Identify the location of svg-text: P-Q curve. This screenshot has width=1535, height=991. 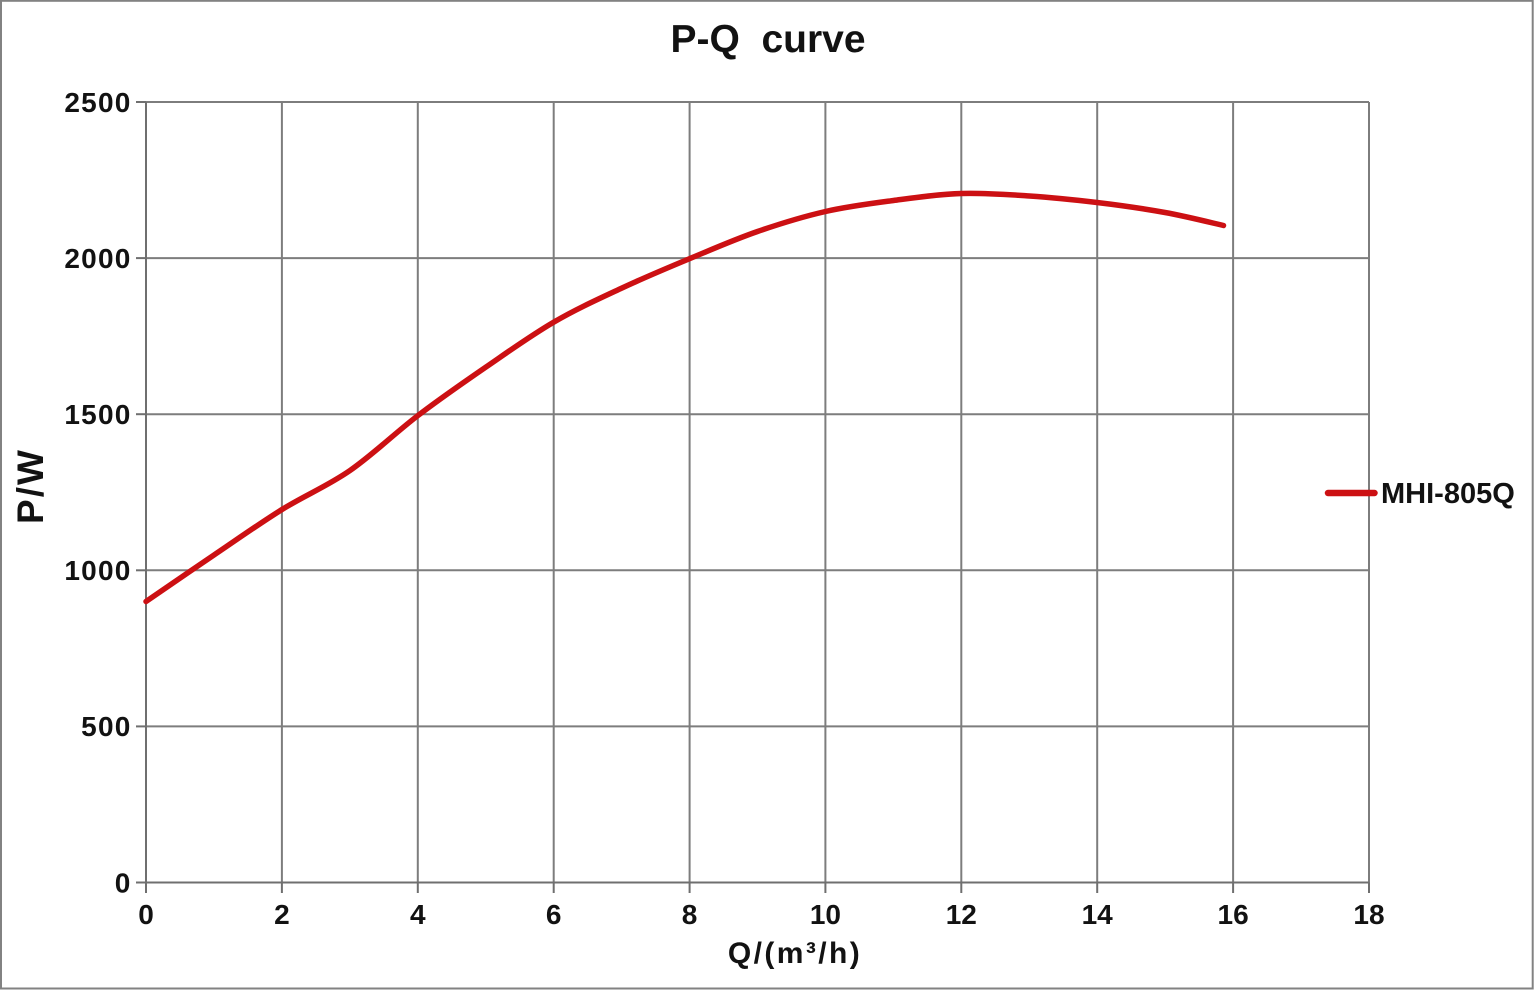
(767, 39).